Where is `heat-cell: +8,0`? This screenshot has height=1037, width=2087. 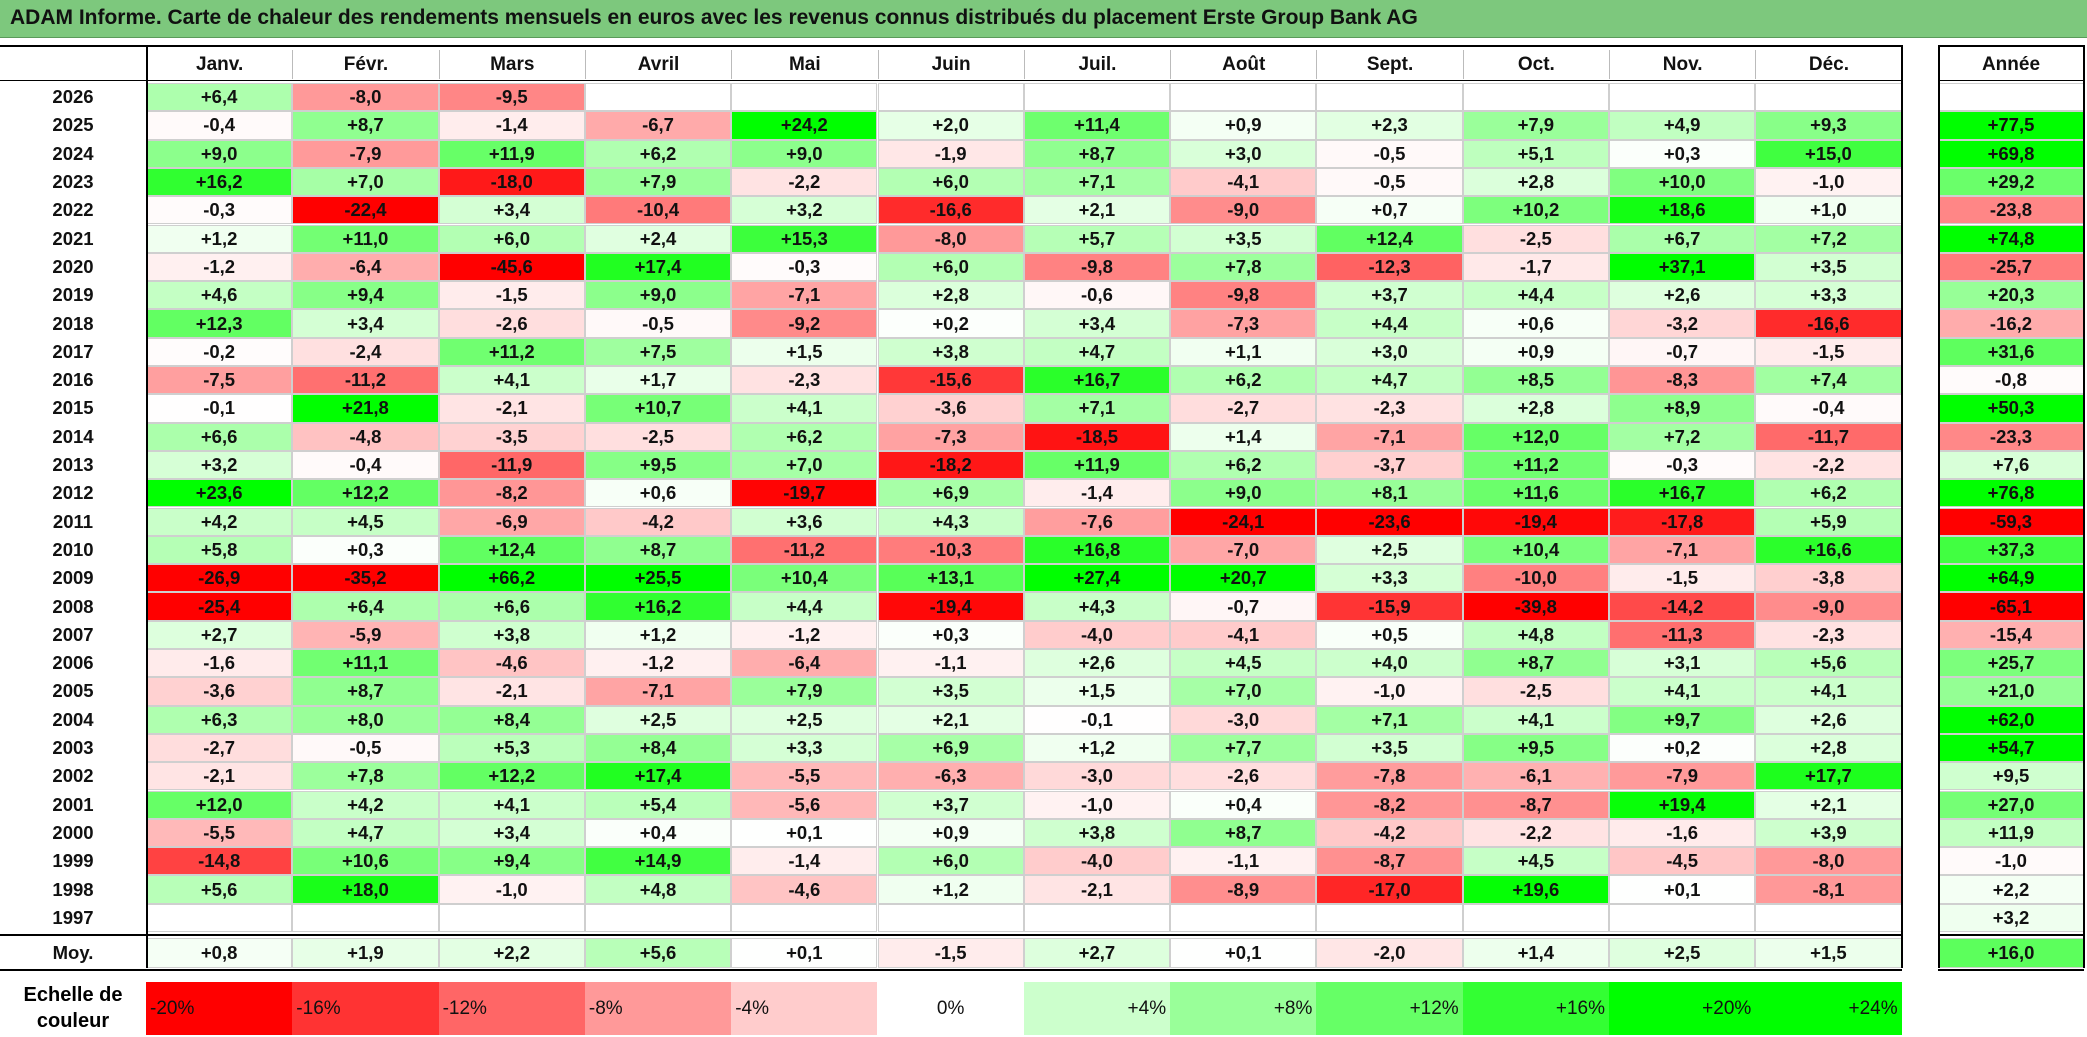 heat-cell: +8,0 is located at coordinates (365, 719).